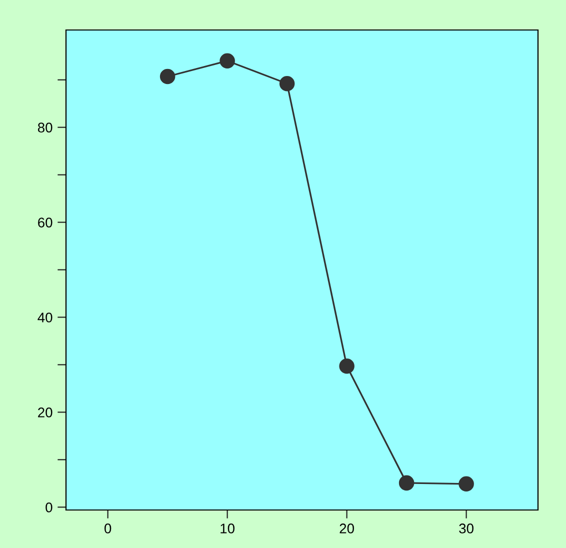 This screenshot has height=548, width=566. What do you see at coordinates (227, 529) in the screenshot?
I see `x-tick-label: 10` at bounding box center [227, 529].